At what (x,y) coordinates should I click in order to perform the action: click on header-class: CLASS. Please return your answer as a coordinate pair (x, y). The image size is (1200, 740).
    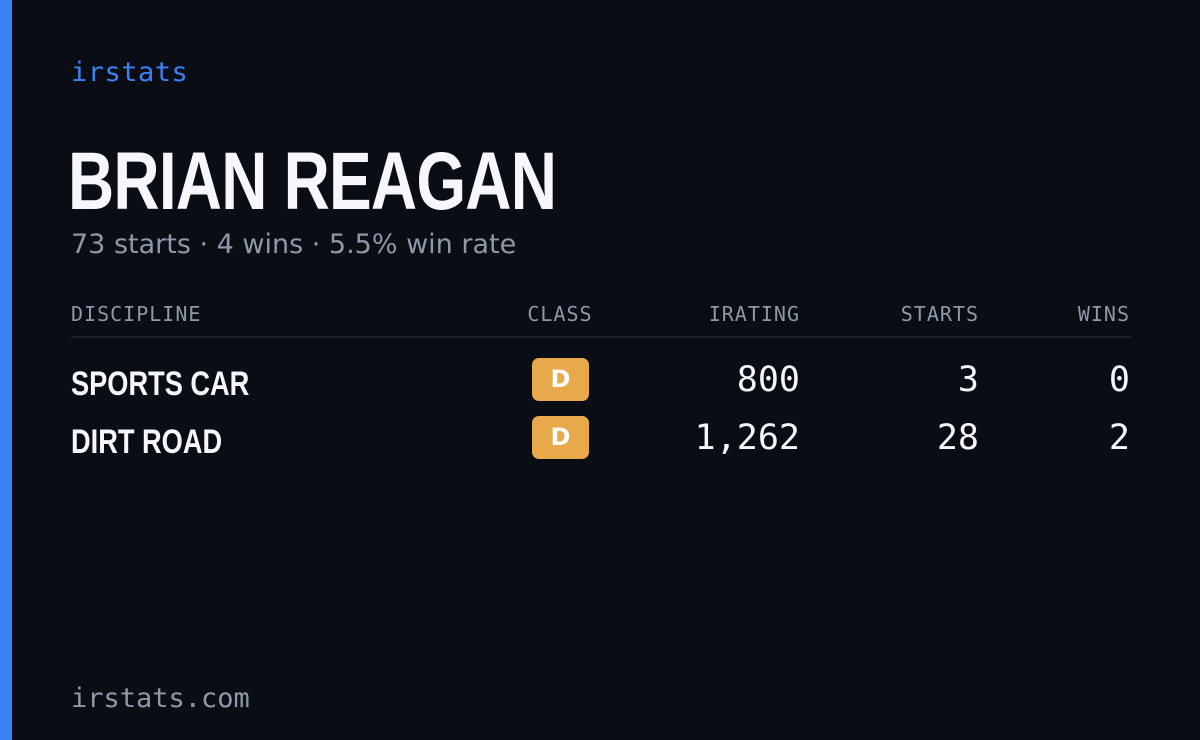
    Looking at the image, I should click on (560, 314).